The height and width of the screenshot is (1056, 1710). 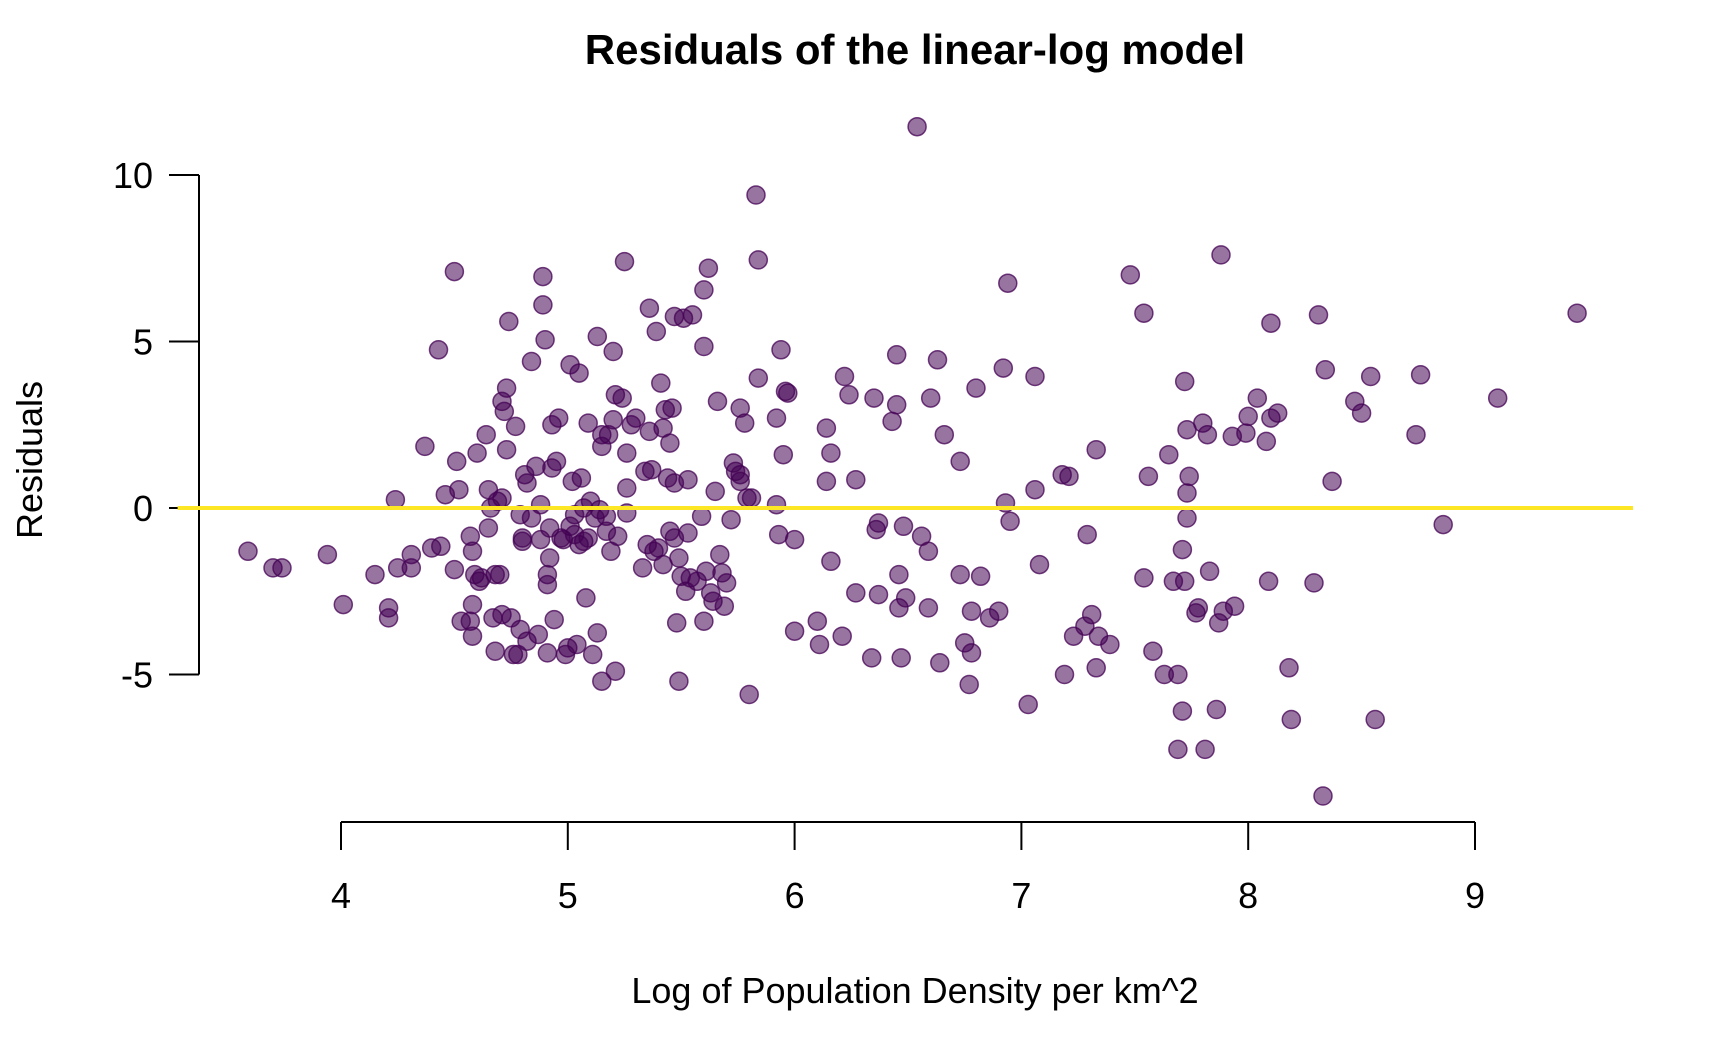 I want to click on y-tick-label: -5, so click(x=137, y=675).